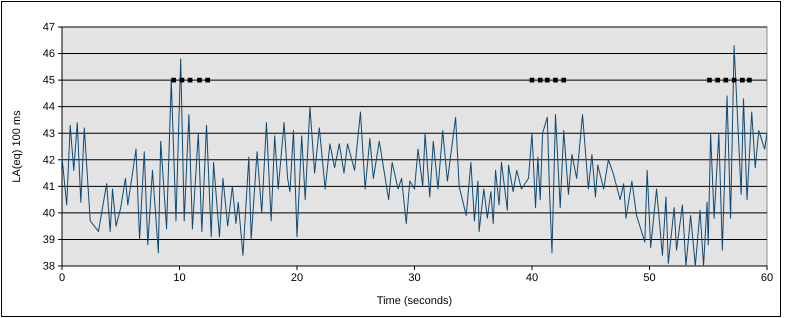  I want to click on y-tick-label: 44, so click(48, 107).